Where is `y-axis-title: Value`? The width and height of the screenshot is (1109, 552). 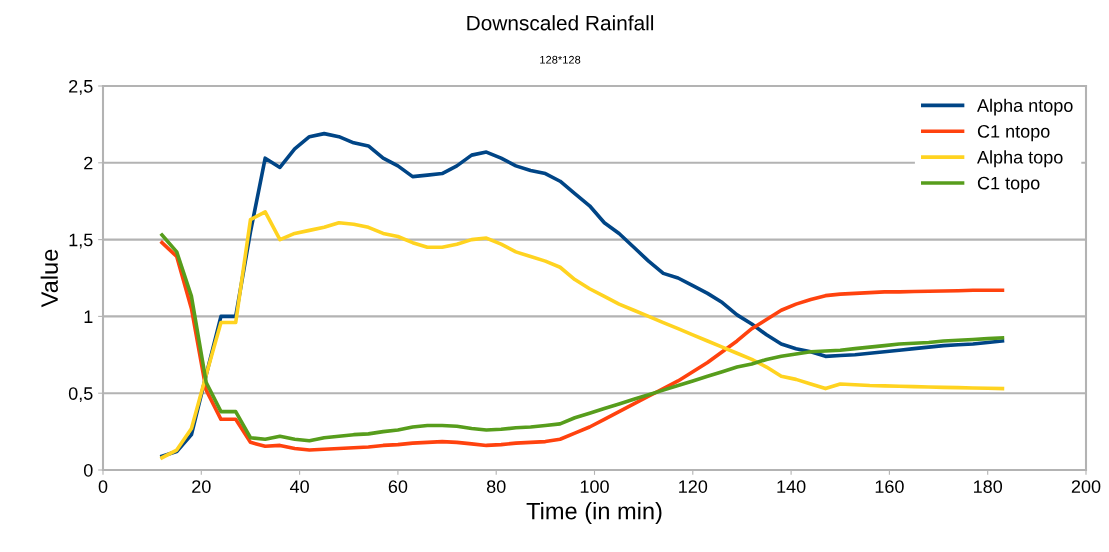
y-axis-title: Value is located at coordinates (49, 278).